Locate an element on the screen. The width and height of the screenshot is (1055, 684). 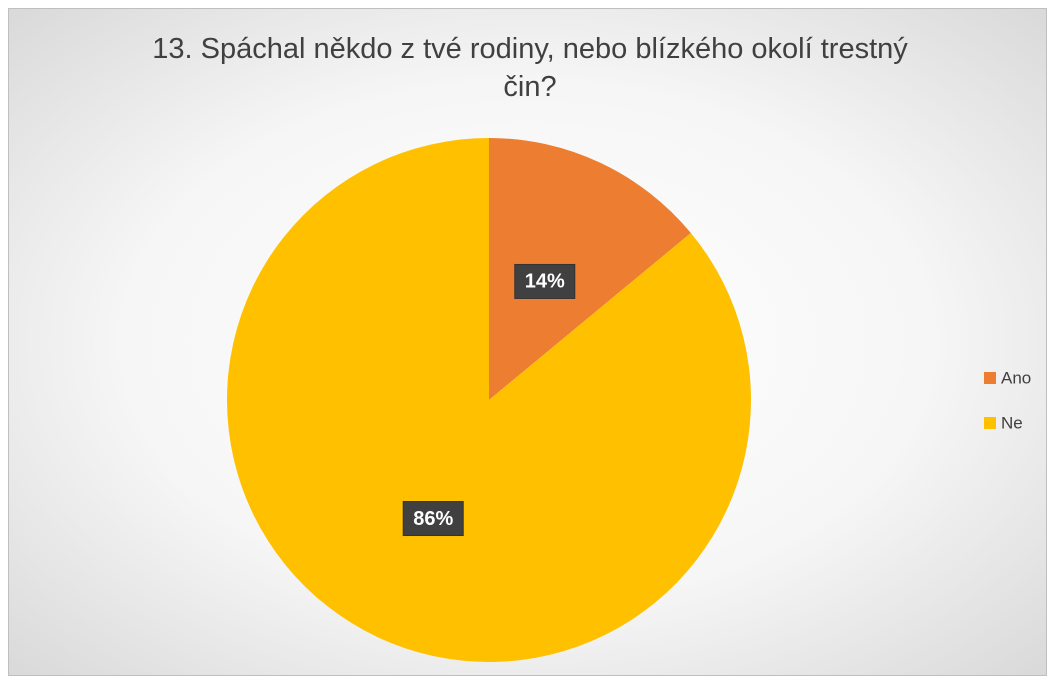
data-label: 86% is located at coordinates (433, 519).